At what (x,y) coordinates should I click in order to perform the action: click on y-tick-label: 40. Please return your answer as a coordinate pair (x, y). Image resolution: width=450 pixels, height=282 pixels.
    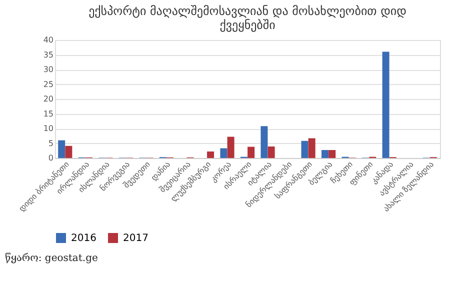
    Looking at the image, I should click on (48, 40).